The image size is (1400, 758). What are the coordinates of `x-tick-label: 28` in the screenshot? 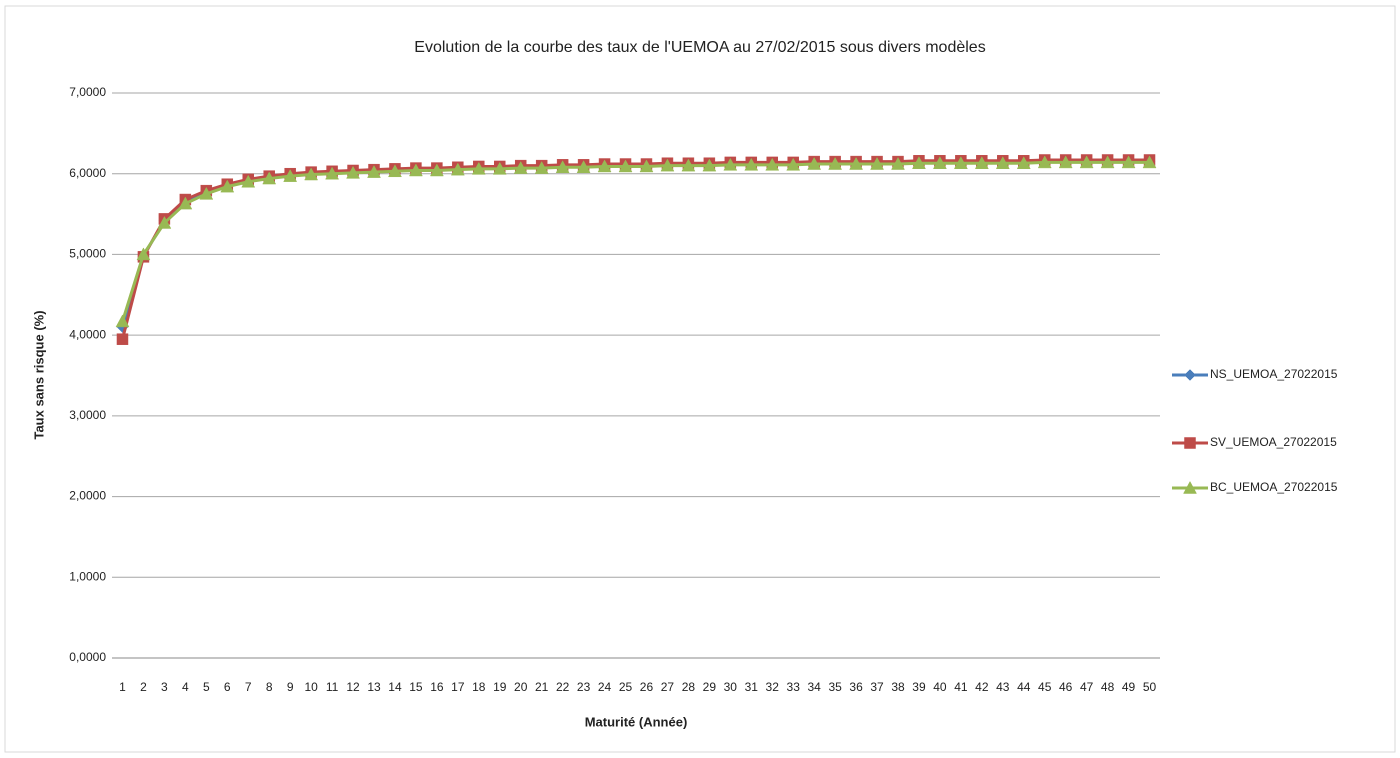 It's located at (689, 687).